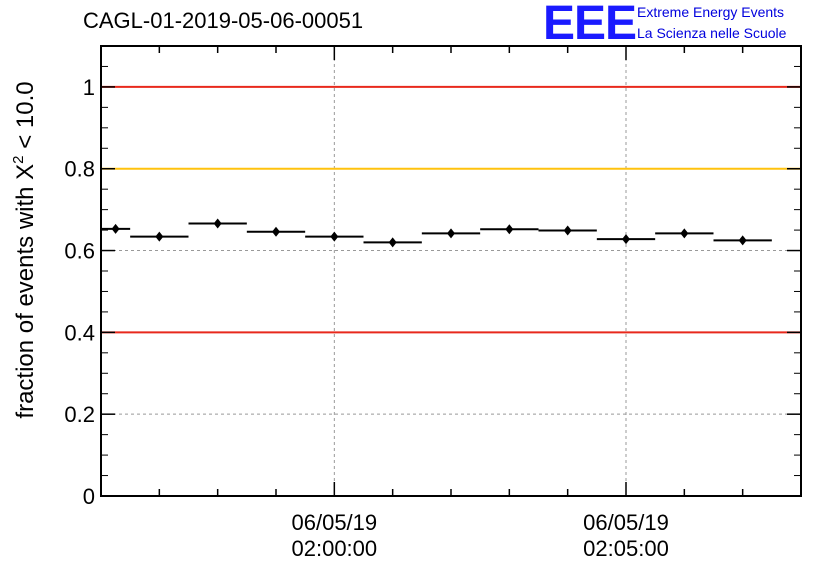  What do you see at coordinates (712, 33) in the screenshot?
I see `logo-subtitle-line2: La Scienza nelle Scuole` at bounding box center [712, 33].